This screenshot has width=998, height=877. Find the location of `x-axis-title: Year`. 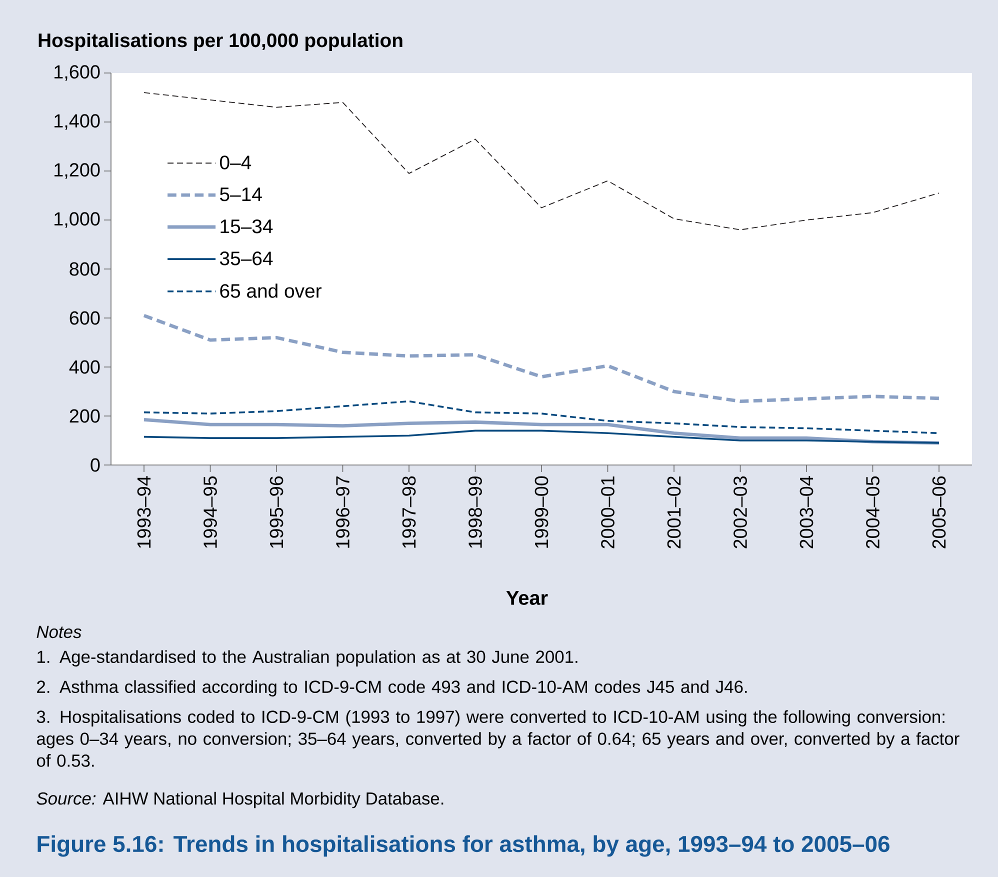

x-axis-title: Year is located at coordinates (527, 598).